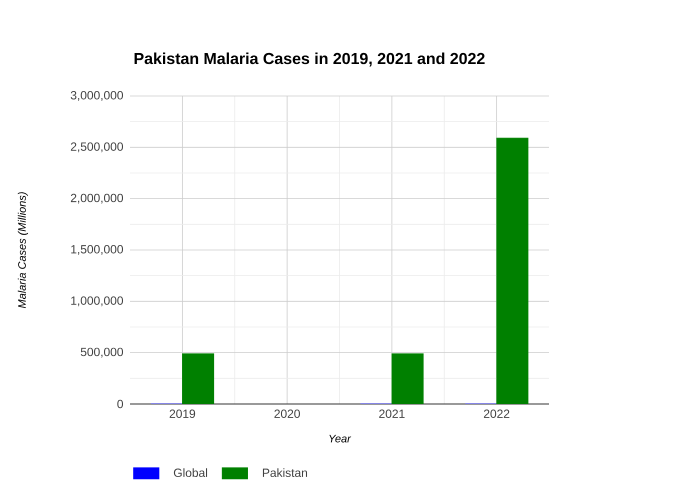  I want to click on y-tick-label: 3,000,000, so click(97, 96).